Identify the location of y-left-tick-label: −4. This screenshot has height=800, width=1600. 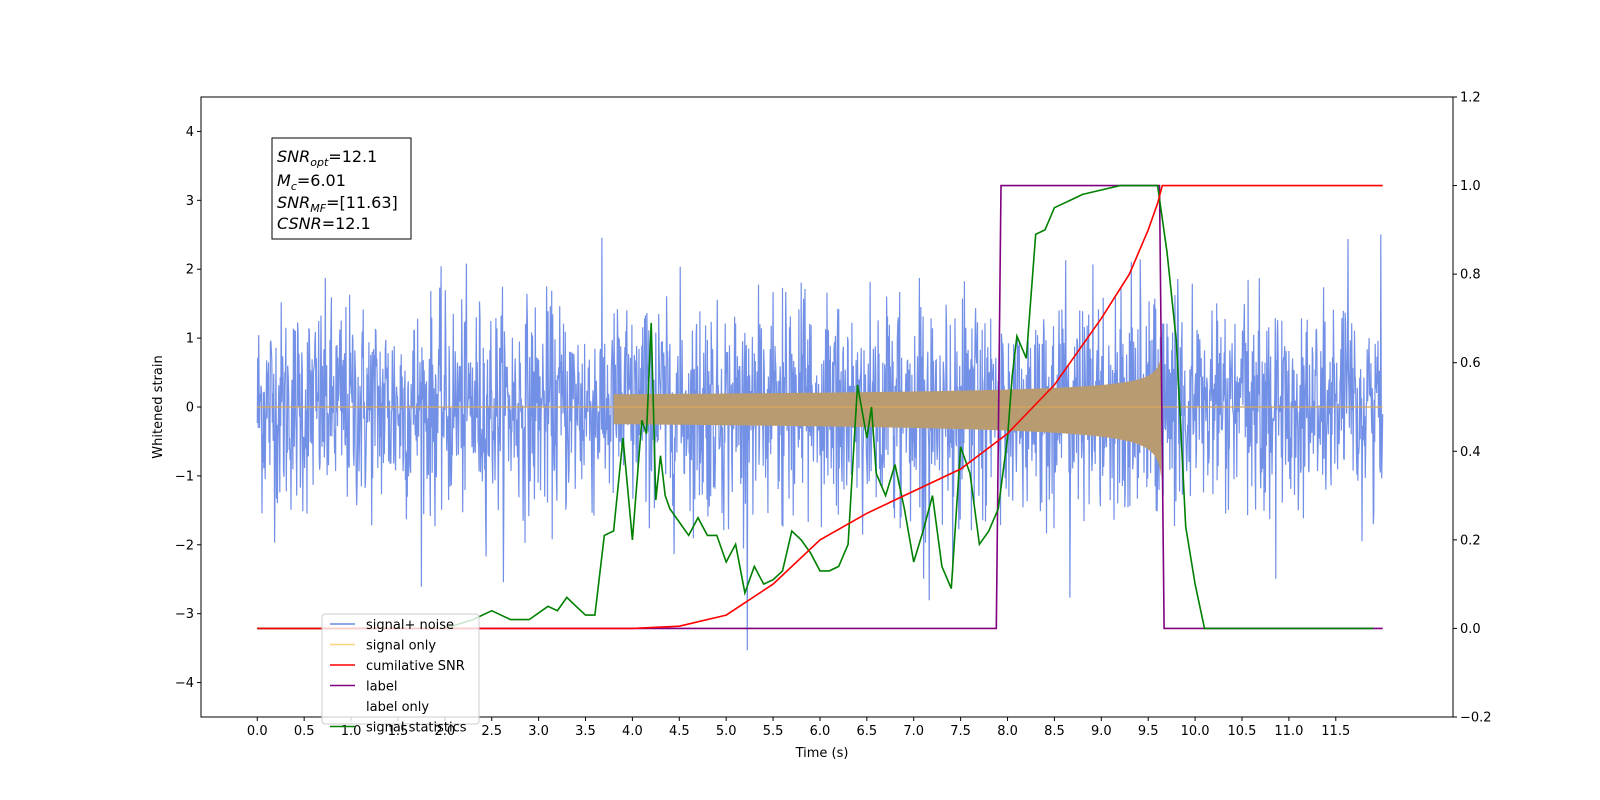
(184, 683).